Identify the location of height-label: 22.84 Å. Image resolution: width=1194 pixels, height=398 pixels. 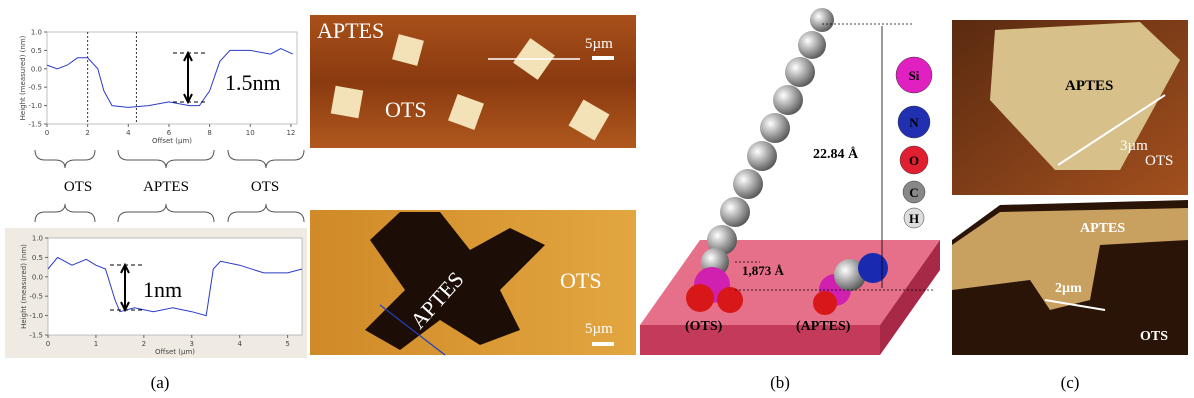
(836, 154).